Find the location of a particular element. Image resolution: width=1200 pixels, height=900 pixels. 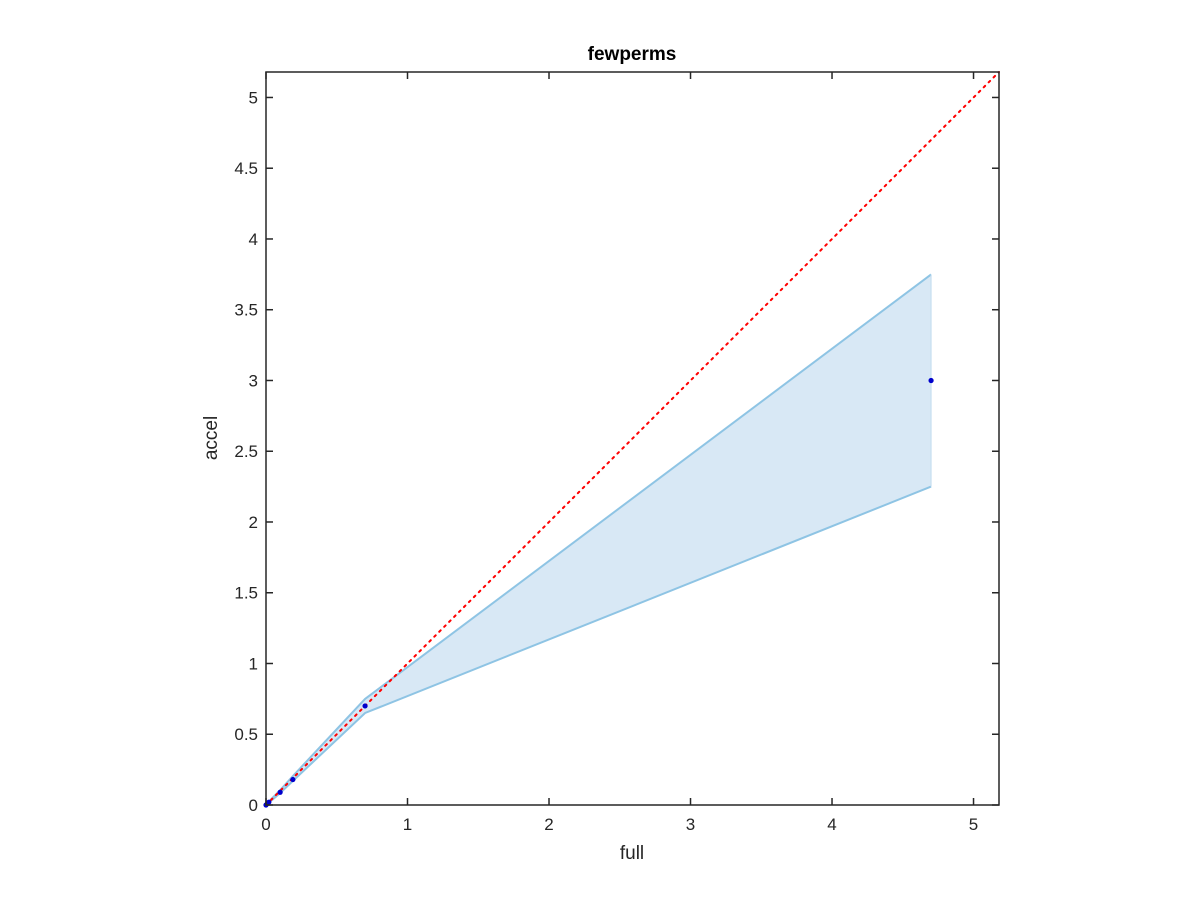

x-tick-label: 4 is located at coordinates (831, 824).